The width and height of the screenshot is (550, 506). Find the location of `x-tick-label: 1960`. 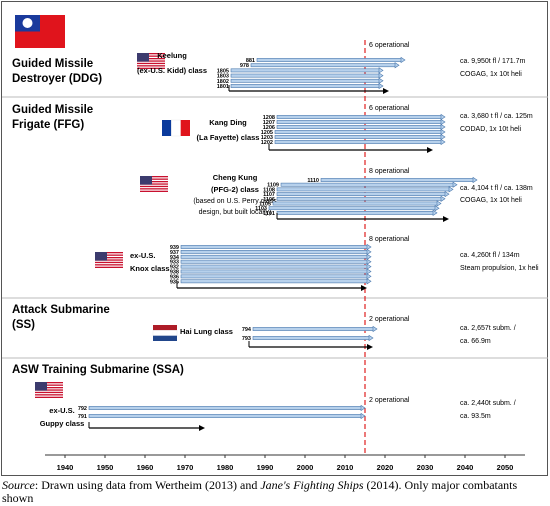

x-tick-label: 1960 is located at coordinates (145, 467).